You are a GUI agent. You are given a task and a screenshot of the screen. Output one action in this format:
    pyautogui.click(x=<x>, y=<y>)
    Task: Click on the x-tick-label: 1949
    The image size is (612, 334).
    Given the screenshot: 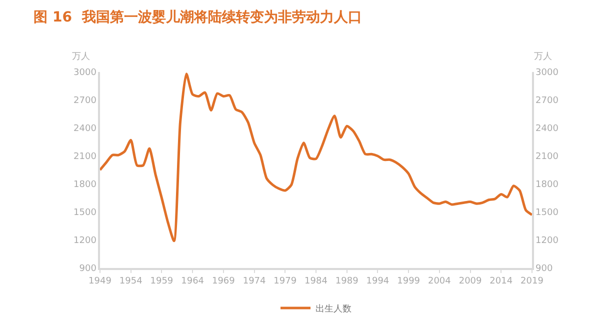 What is the action you would take?
    pyautogui.click(x=100, y=281)
    